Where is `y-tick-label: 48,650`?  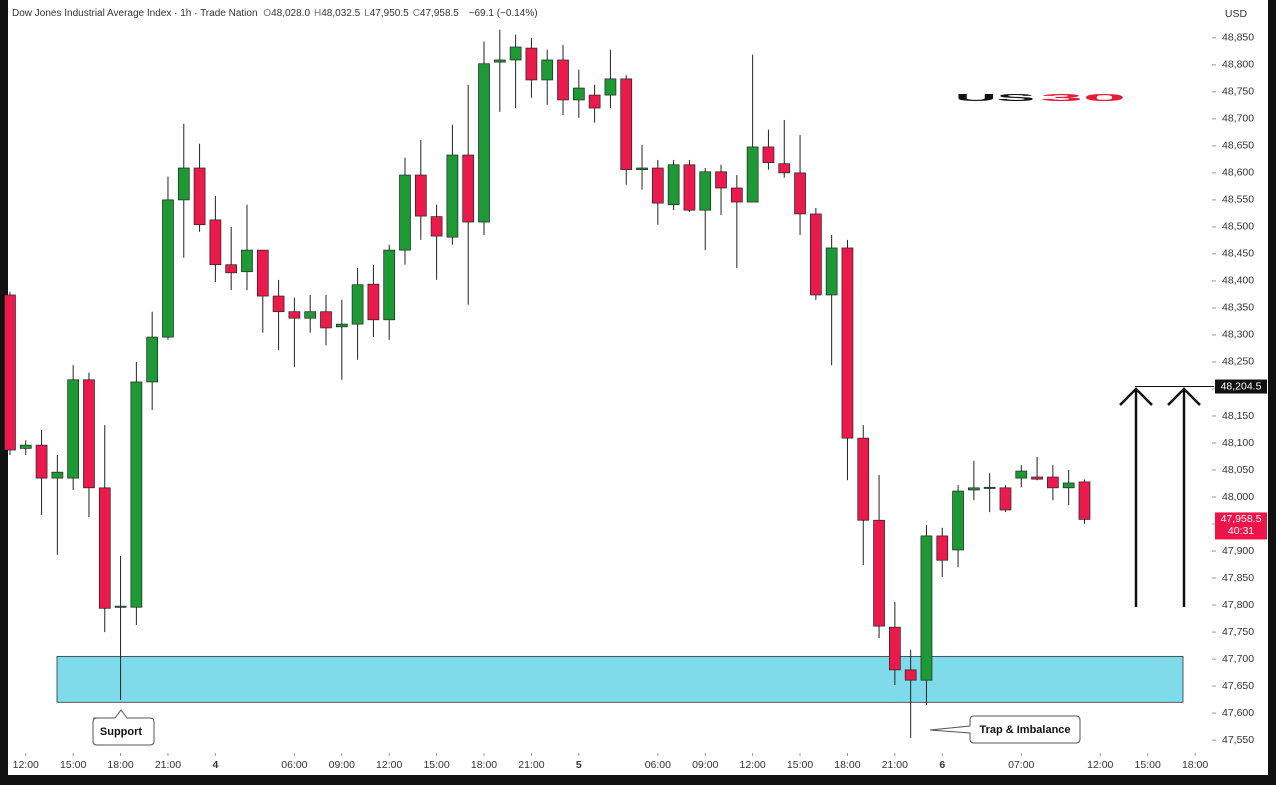
y-tick-label: 48,650 is located at coordinates (1238, 146).